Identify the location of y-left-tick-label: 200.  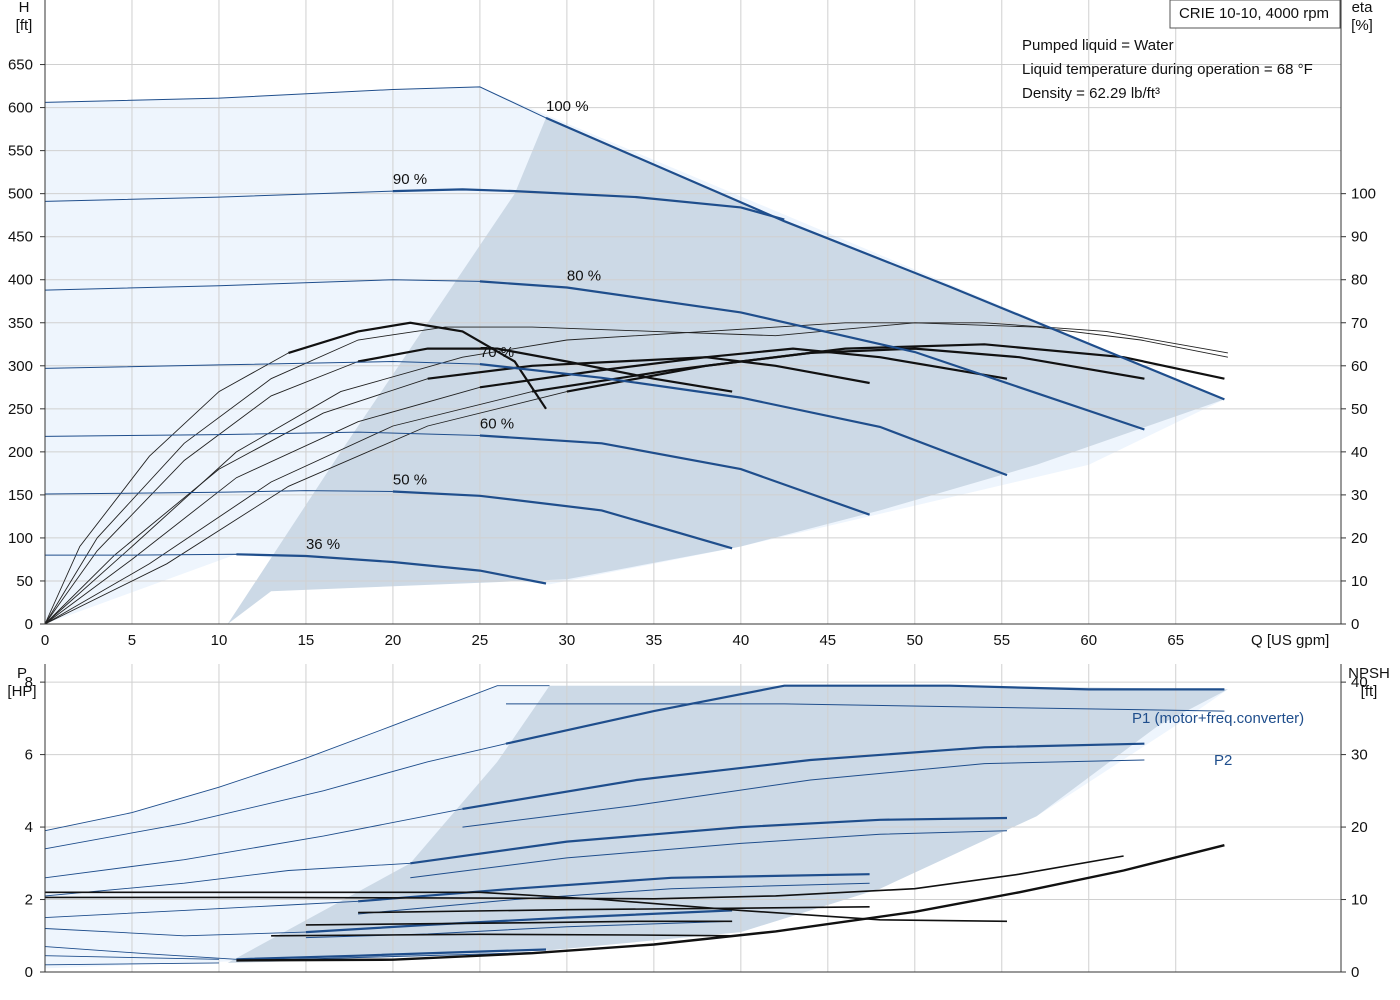
(20, 452).